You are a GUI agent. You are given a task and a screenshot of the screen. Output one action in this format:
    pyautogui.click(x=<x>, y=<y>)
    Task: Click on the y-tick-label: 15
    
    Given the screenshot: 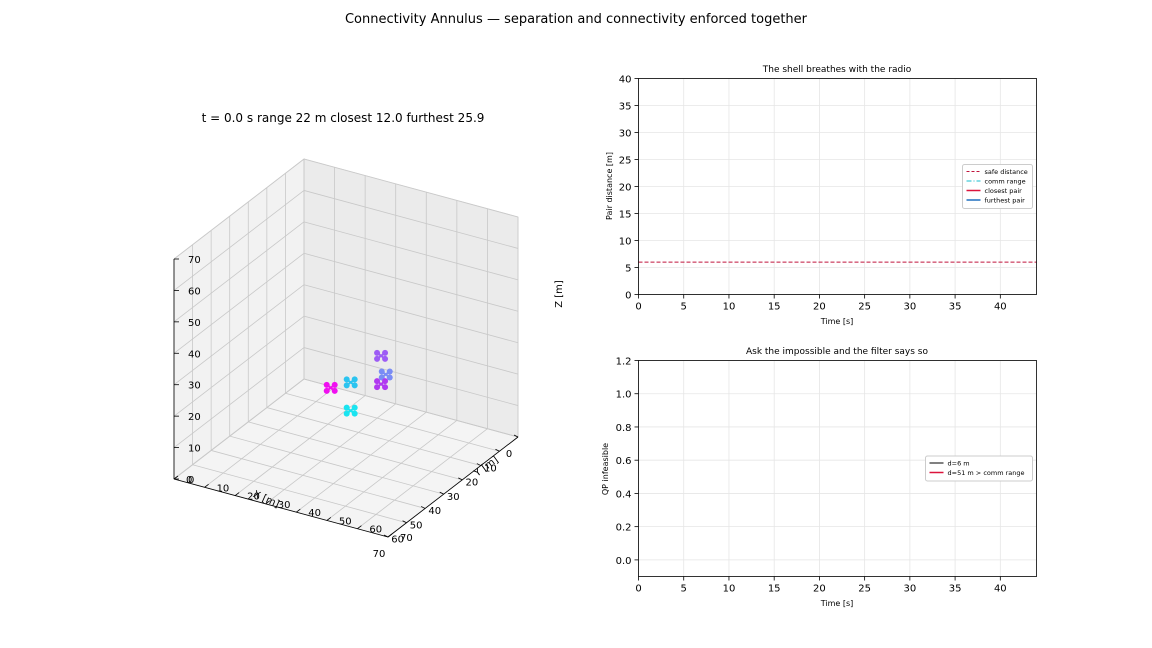 What is the action you would take?
    pyautogui.click(x=625, y=215)
    